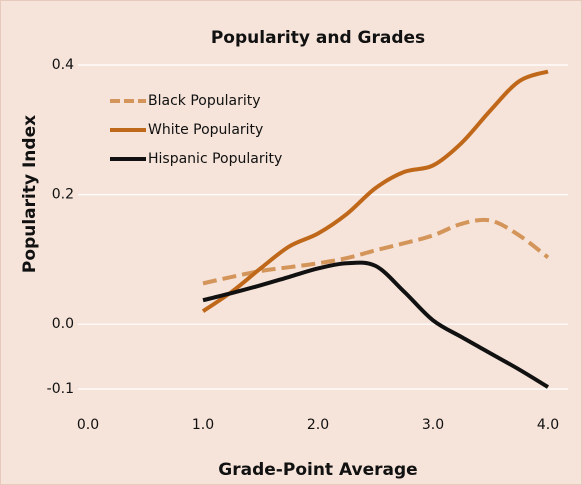  Describe the element at coordinates (63, 195) in the screenshot. I see `y-tick-label: 0.2` at that location.